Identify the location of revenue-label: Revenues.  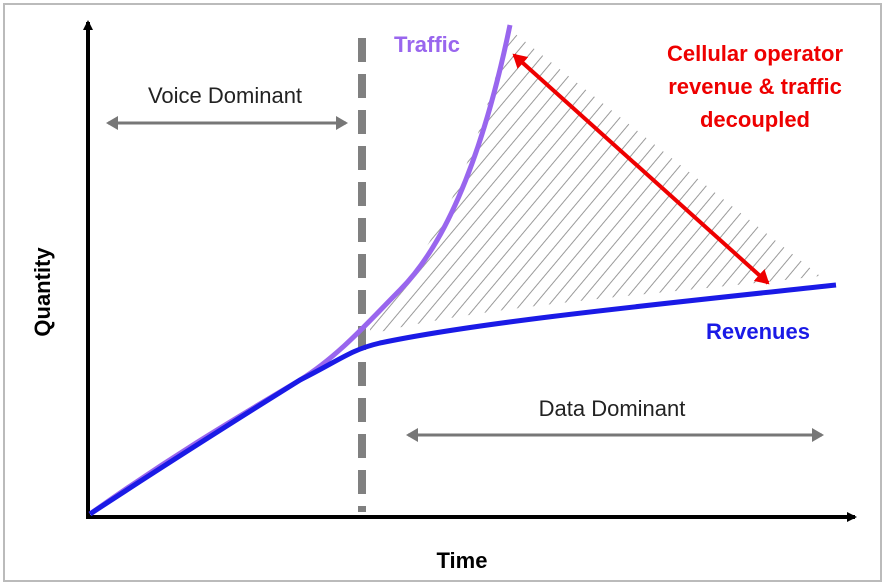
(758, 331).